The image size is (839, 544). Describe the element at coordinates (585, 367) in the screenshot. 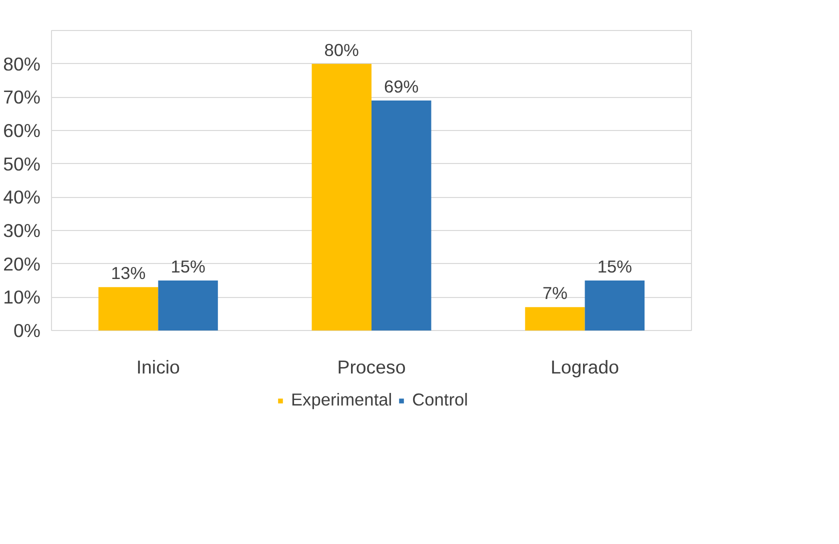

I see `x-tick-label: Logrado` at that location.